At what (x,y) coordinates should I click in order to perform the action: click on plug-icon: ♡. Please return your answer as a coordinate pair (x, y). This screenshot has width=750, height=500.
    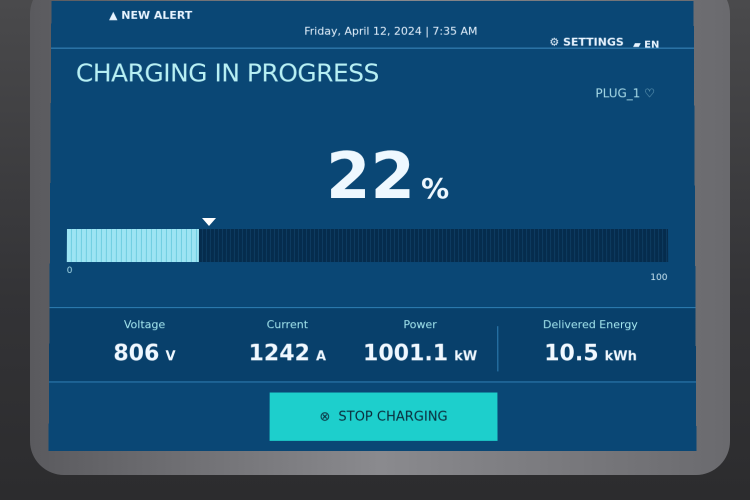
    Looking at the image, I should click on (649, 93).